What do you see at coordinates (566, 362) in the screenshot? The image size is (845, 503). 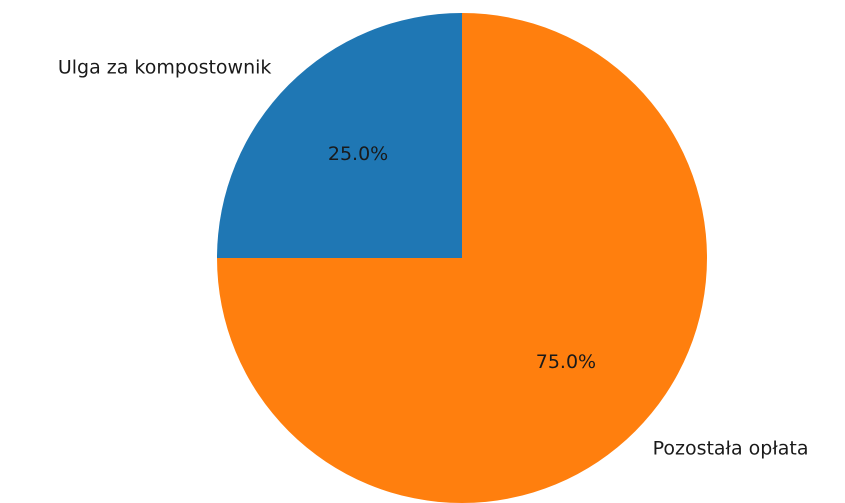 I see `pie-pct-label-1: 75.0%` at bounding box center [566, 362].